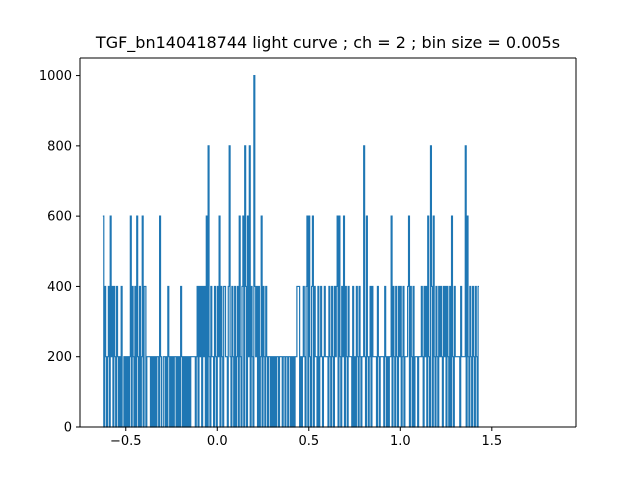 The image size is (640, 480). What do you see at coordinates (126, 441) in the screenshot?
I see `x-tick-label: −0.5` at bounding box center [126, 441].